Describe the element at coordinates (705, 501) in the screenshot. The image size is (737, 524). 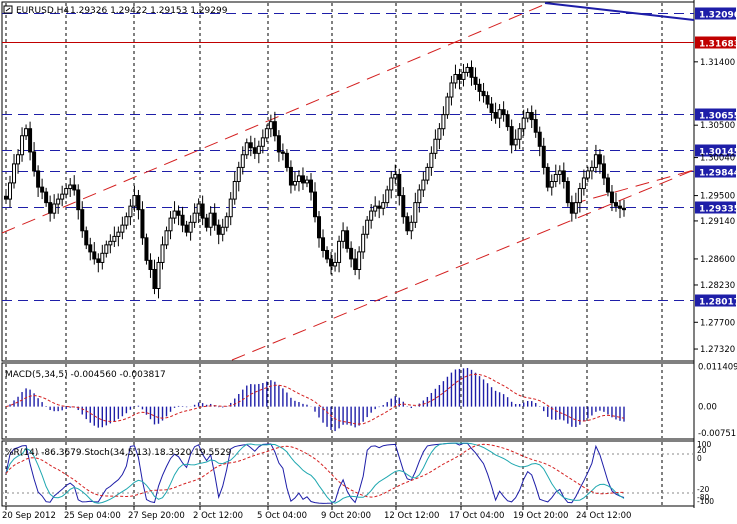
I see `oscillator-tick-label: -100` at that location.